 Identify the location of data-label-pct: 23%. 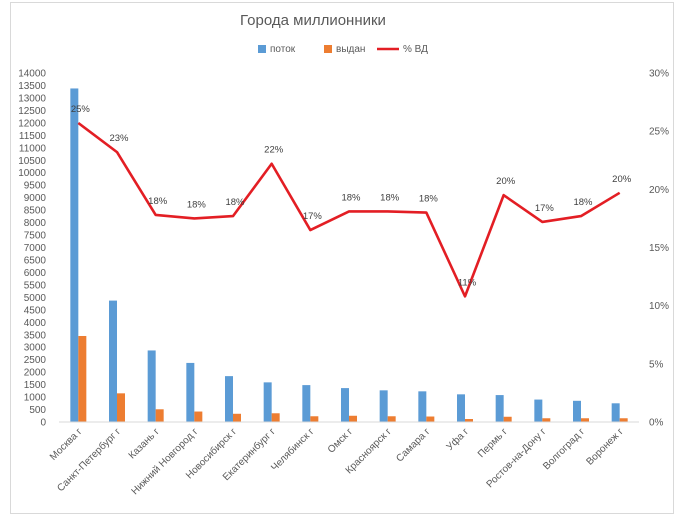
(119, 138).